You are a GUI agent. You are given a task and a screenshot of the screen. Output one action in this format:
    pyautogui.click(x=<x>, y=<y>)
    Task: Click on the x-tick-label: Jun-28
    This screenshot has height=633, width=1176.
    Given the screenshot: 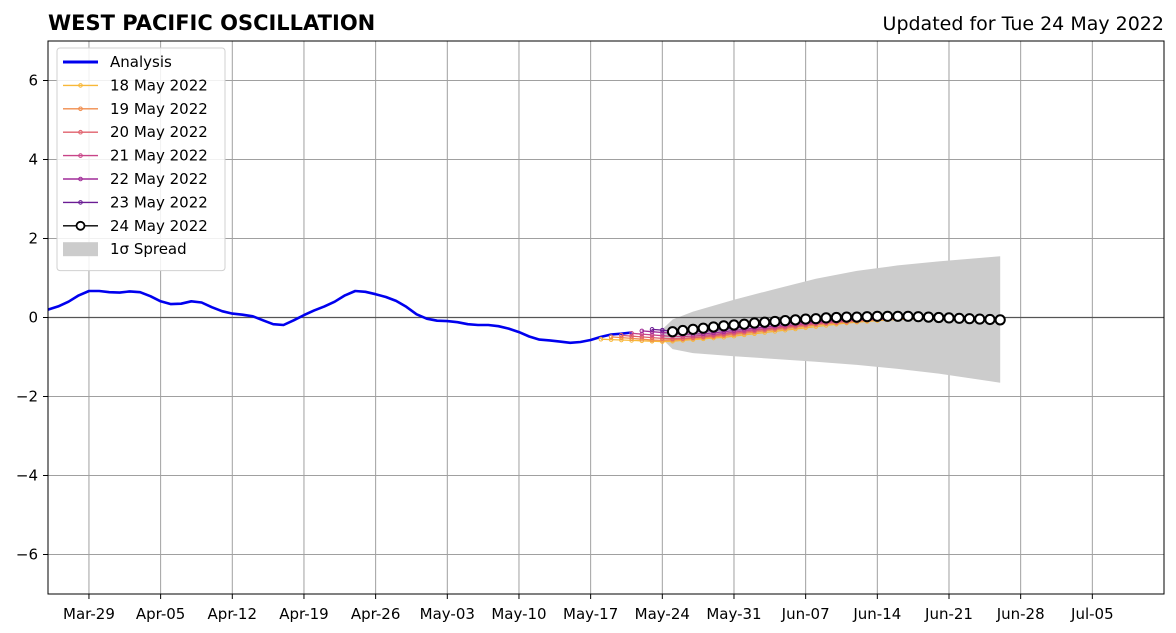 What is the action you would take?
    pyautogui.click(x=1020, y=614)
    